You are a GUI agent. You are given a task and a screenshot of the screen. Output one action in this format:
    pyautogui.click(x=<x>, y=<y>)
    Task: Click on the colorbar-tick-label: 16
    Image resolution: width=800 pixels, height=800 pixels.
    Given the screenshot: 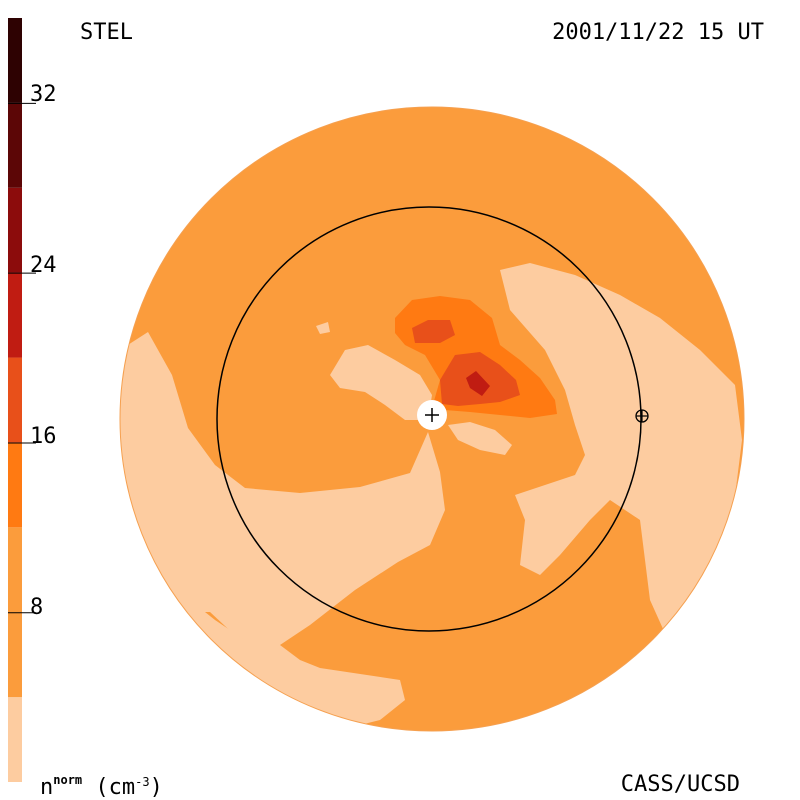 What is the action you would take?
    pyautogui.click(x=43, y=436)
    